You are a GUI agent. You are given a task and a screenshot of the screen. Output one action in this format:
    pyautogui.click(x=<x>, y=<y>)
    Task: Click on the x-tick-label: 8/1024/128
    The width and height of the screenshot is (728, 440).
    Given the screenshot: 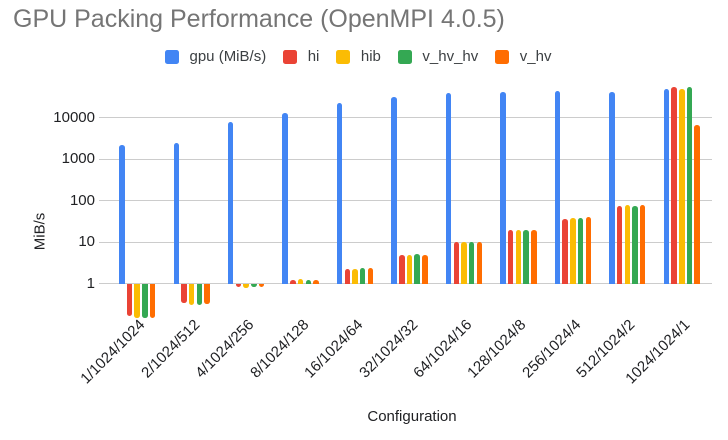 What is the action you would take?
    pyautogui.click(x=279, y=349)
    